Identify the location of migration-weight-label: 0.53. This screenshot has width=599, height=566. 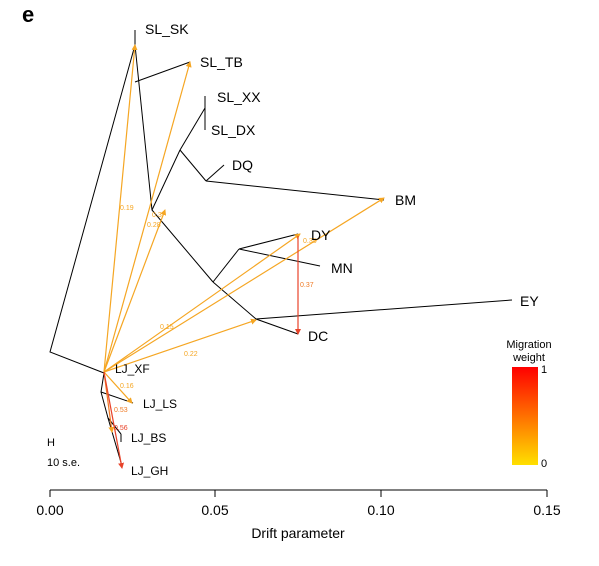
(121, 410).